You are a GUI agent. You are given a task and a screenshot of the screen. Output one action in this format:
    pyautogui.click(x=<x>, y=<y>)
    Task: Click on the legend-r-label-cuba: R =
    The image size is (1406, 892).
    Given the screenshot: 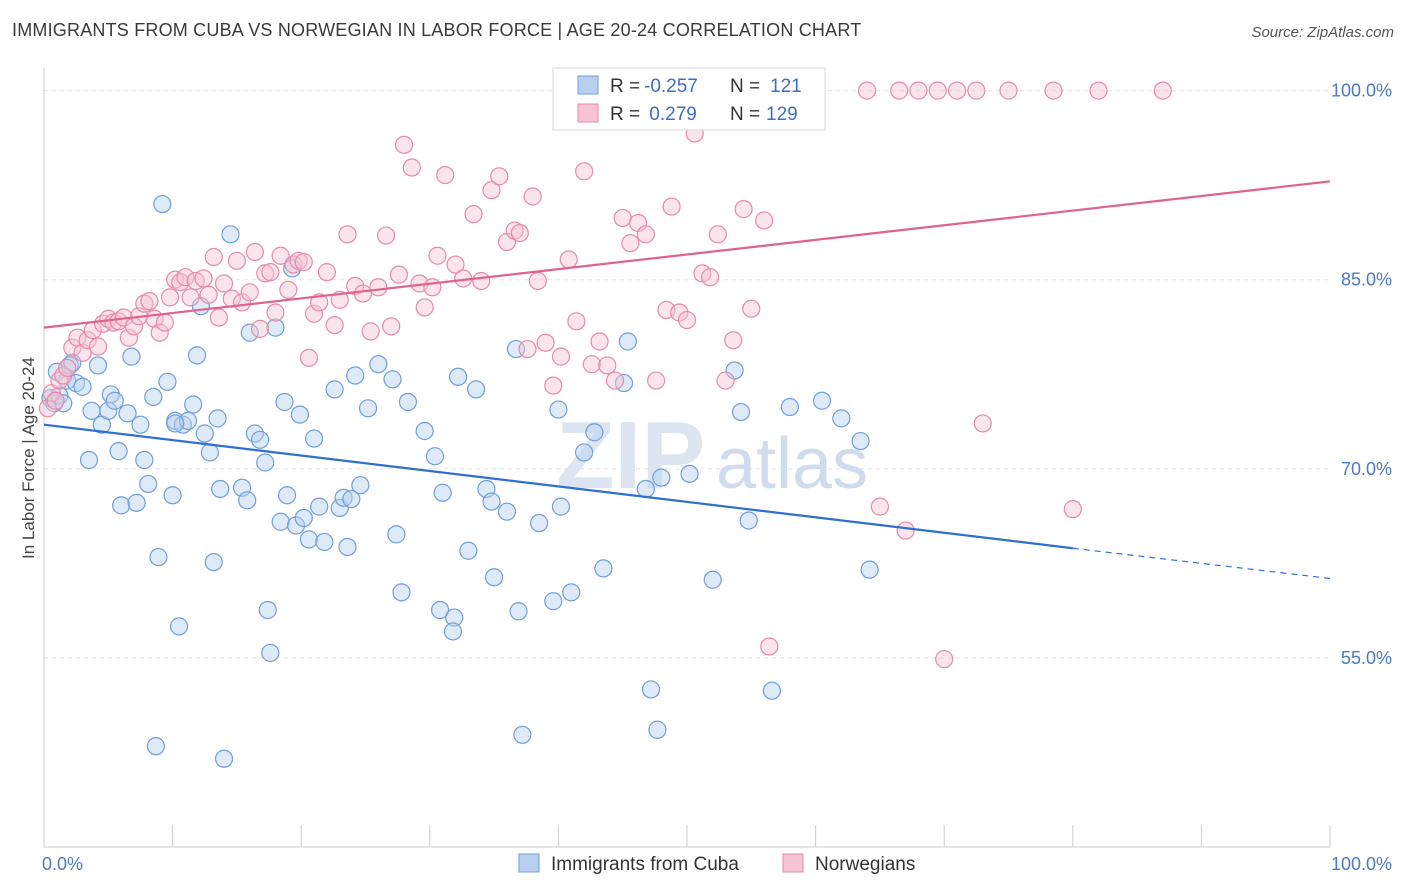 What is the action you would take?
    pyautogui.click(x=625, y=86)
    